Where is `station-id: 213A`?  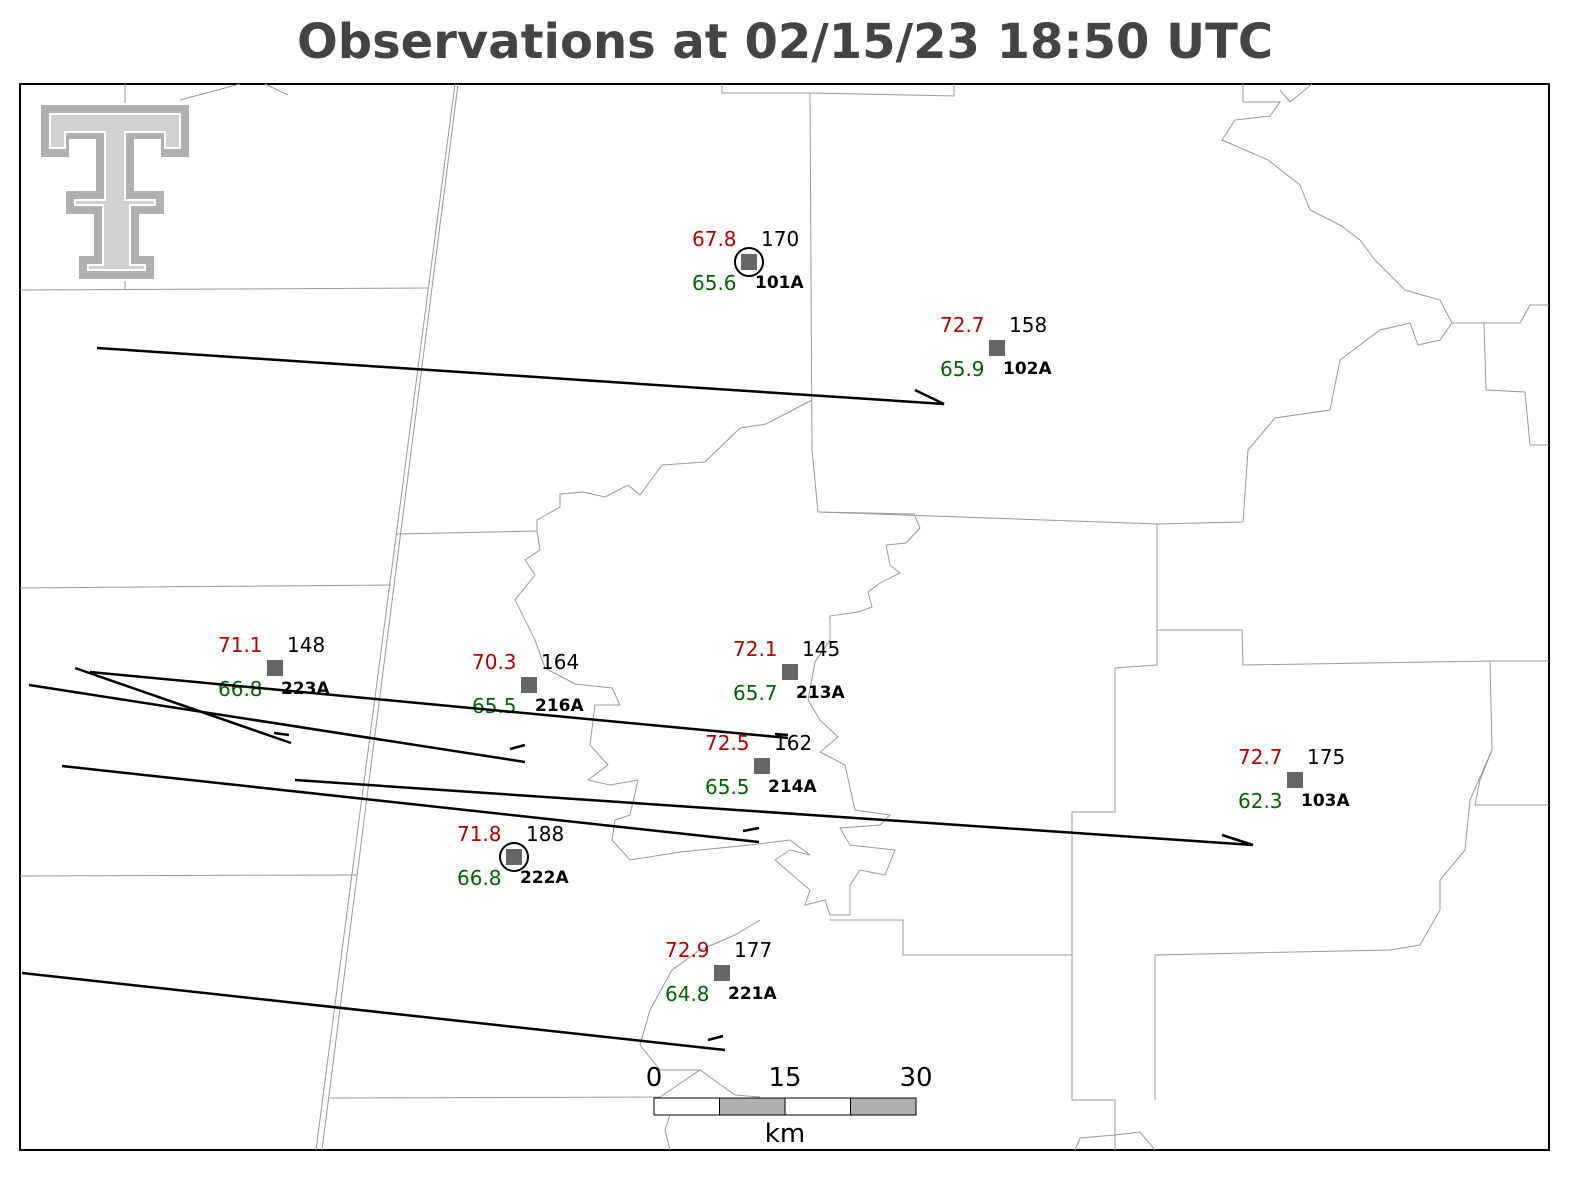 station-id: 213A is located at coordinates (820, 693).